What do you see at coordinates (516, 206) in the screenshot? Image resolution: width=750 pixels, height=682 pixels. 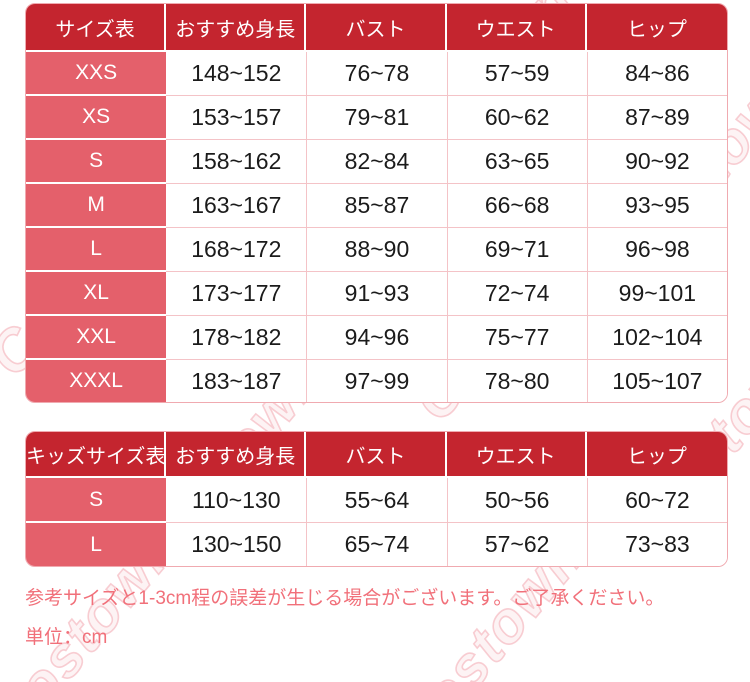 I see `waist-cell: 66~68` at bounding box center [516, 206].